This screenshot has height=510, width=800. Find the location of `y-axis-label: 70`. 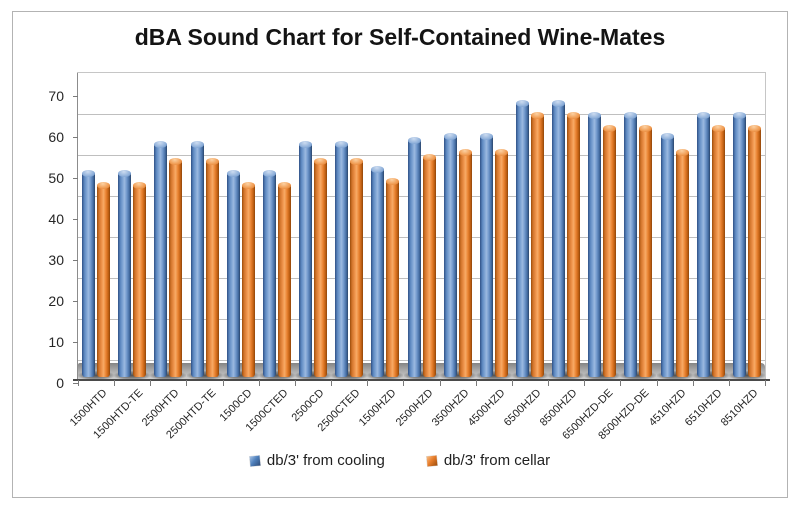

y-axis-label: 70 is located at coordinates (56, 96).